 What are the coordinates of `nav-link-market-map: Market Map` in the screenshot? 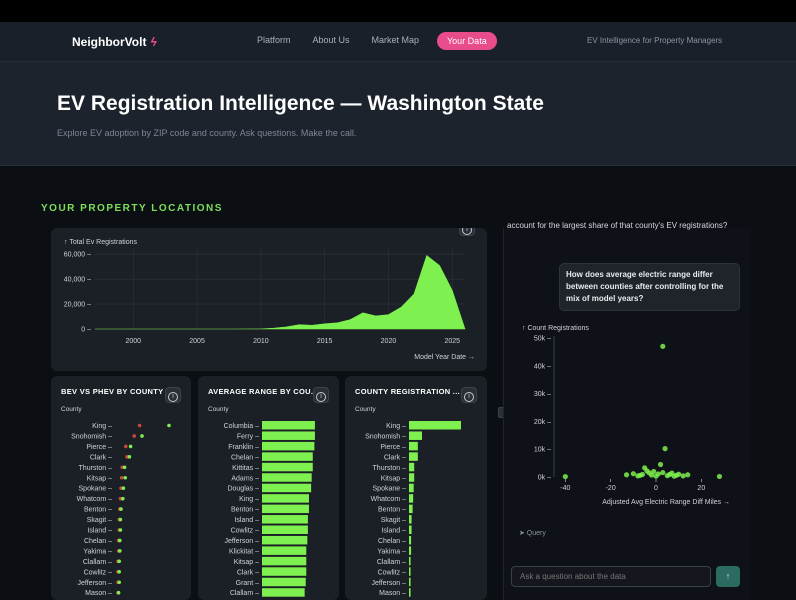 It's located at (395, 40).